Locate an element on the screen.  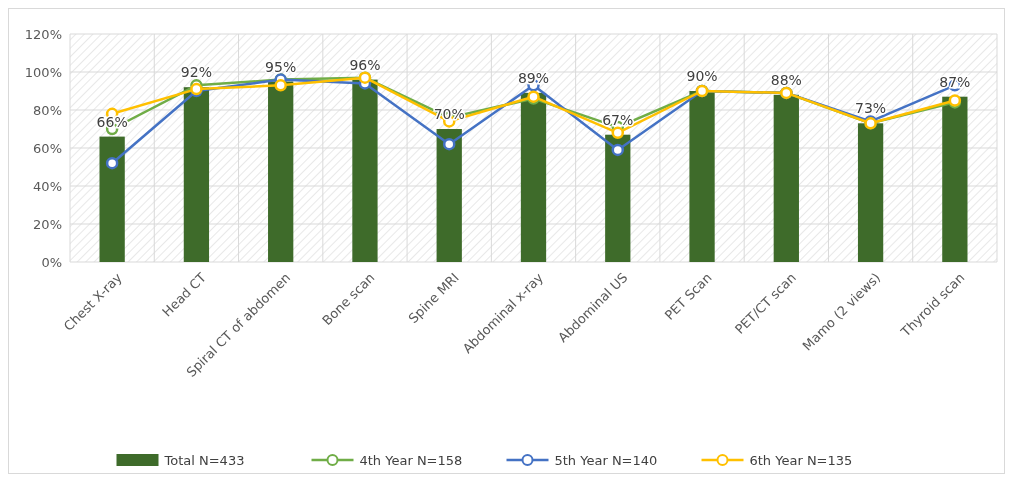
legend-label: 5th Year N=140 is located at coordinates (606, 460).